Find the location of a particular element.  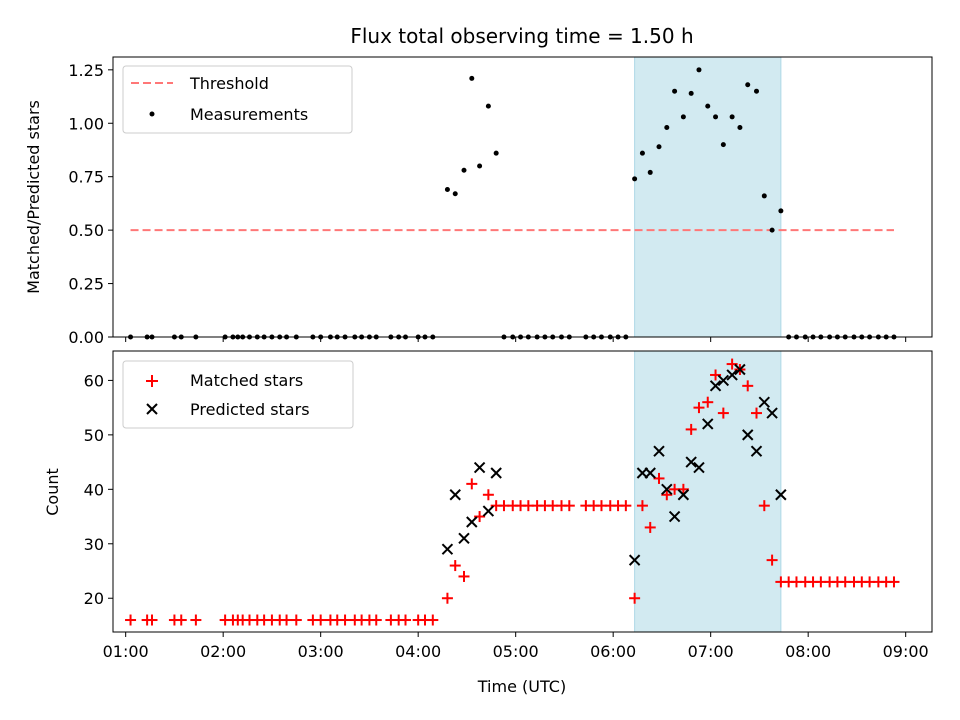

y-tick-label: 0.00 is located at coordinates (86, 337).